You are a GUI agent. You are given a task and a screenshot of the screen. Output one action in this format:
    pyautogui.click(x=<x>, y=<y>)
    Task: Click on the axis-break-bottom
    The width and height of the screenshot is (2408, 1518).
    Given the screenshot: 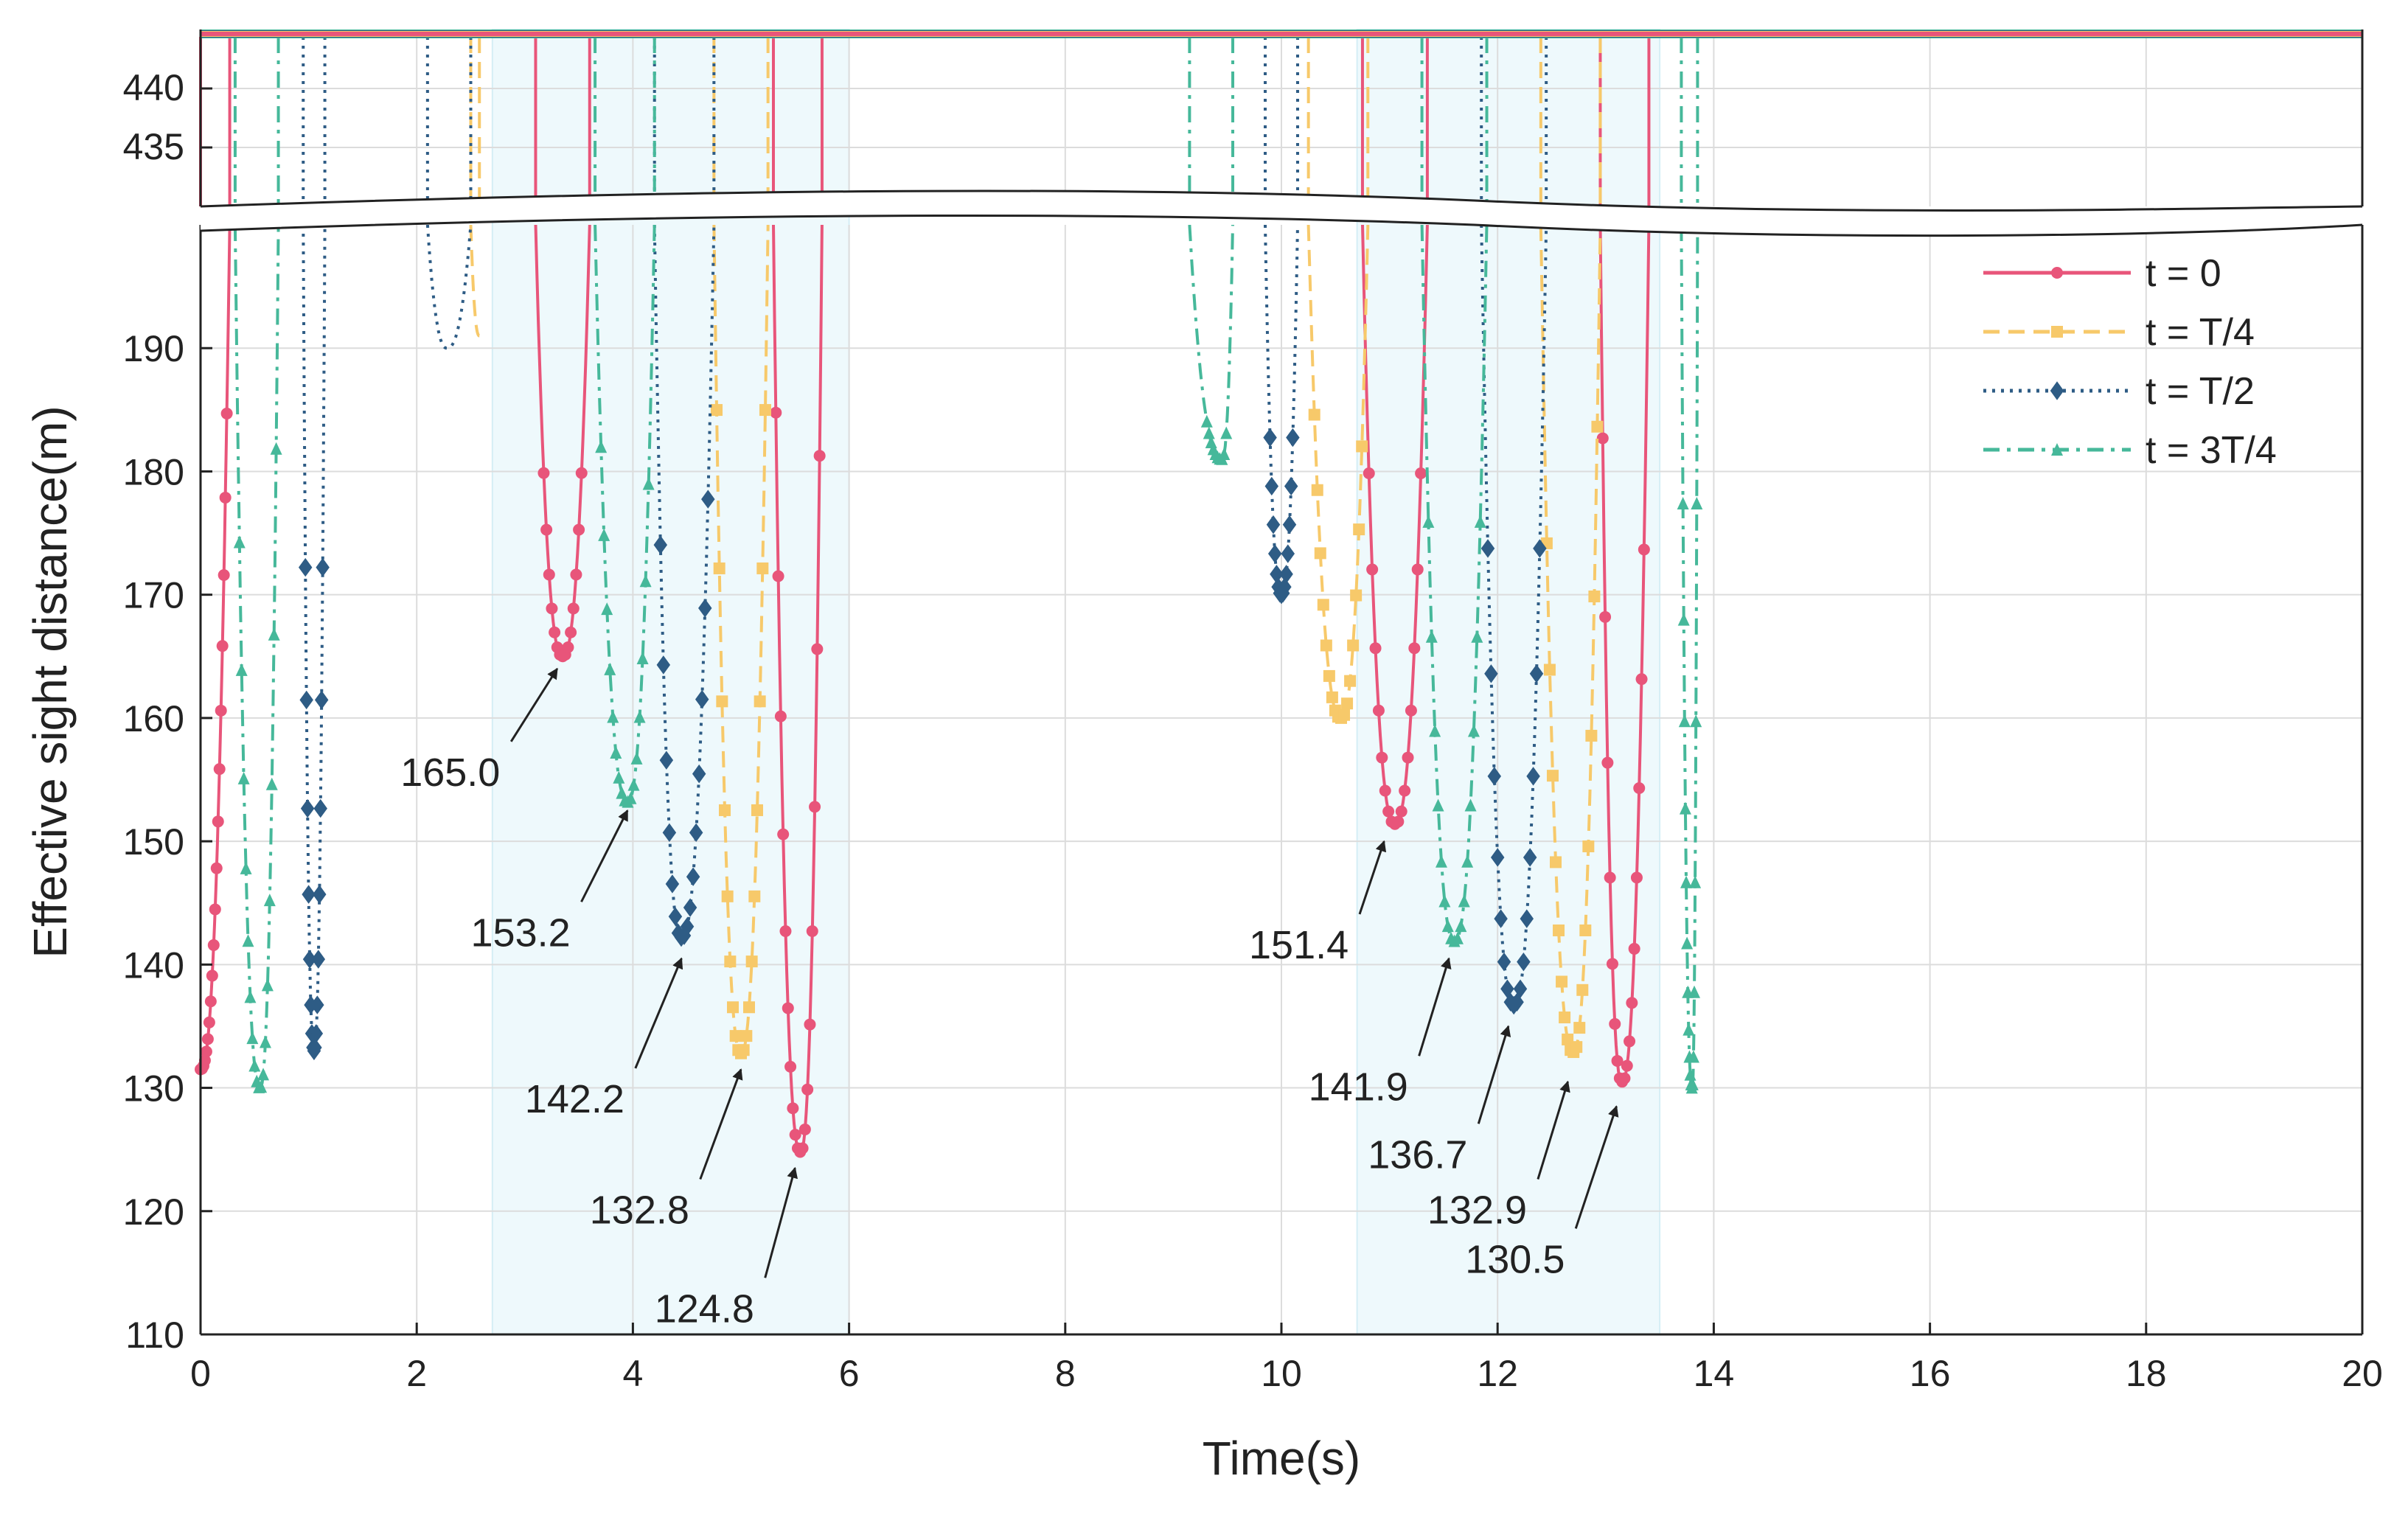 What is the action you would take?
    pyautogui.click(x=1281, y=226)
    